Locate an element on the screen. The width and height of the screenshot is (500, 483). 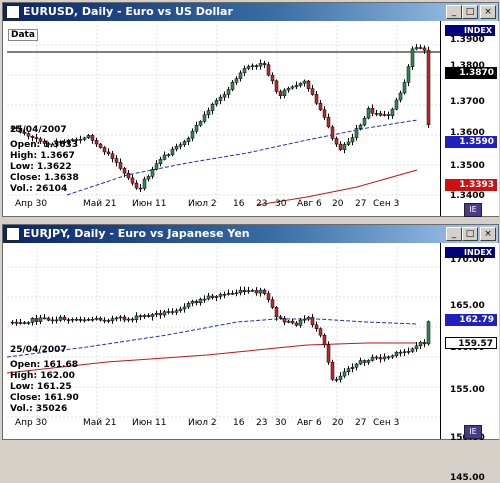
price-marker: 159.57 is located at coordinates (471, 343).